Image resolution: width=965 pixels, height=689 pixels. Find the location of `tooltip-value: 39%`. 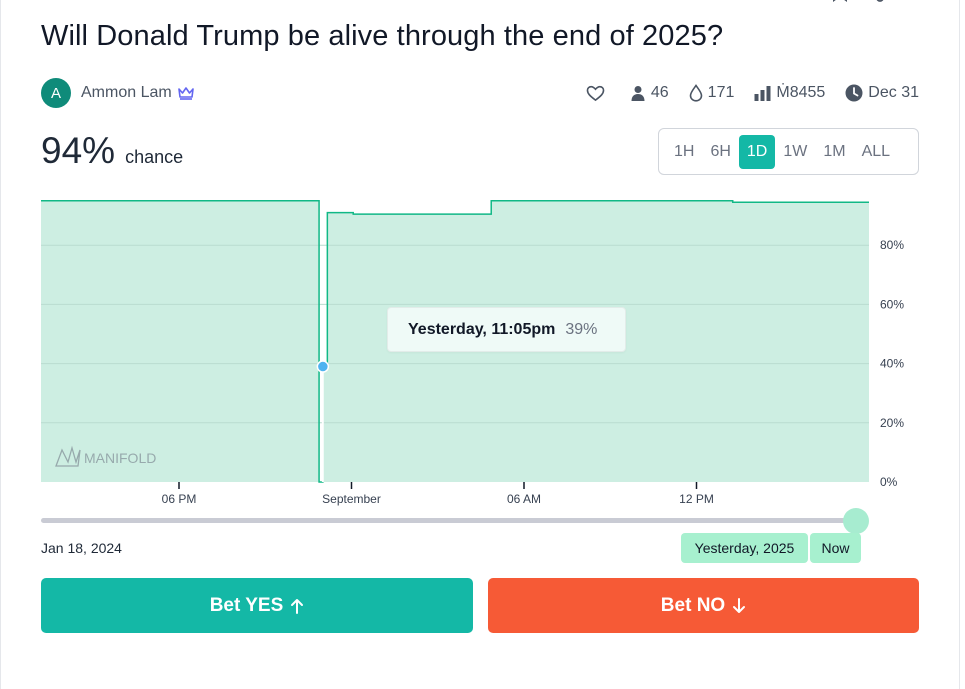

tooltip-value: 39% is located at coordinates (581, 329).